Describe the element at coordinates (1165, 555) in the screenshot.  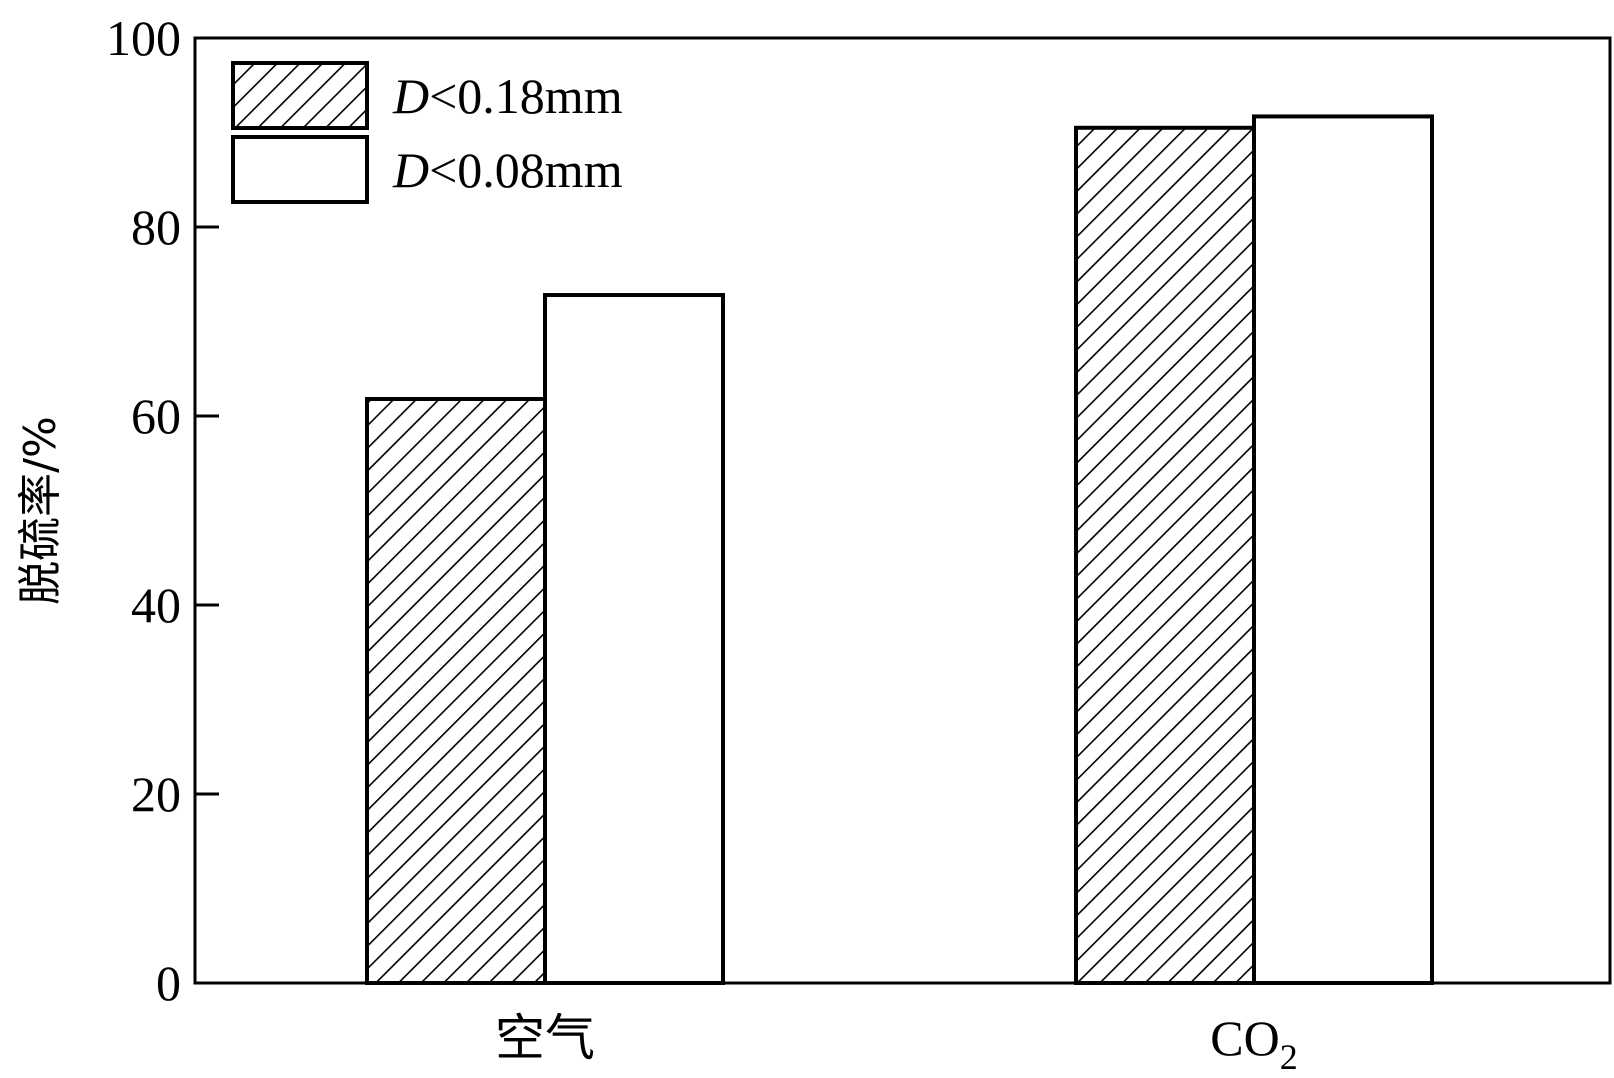
I see `bar-d-lt-0-18mm-co2` at that location.